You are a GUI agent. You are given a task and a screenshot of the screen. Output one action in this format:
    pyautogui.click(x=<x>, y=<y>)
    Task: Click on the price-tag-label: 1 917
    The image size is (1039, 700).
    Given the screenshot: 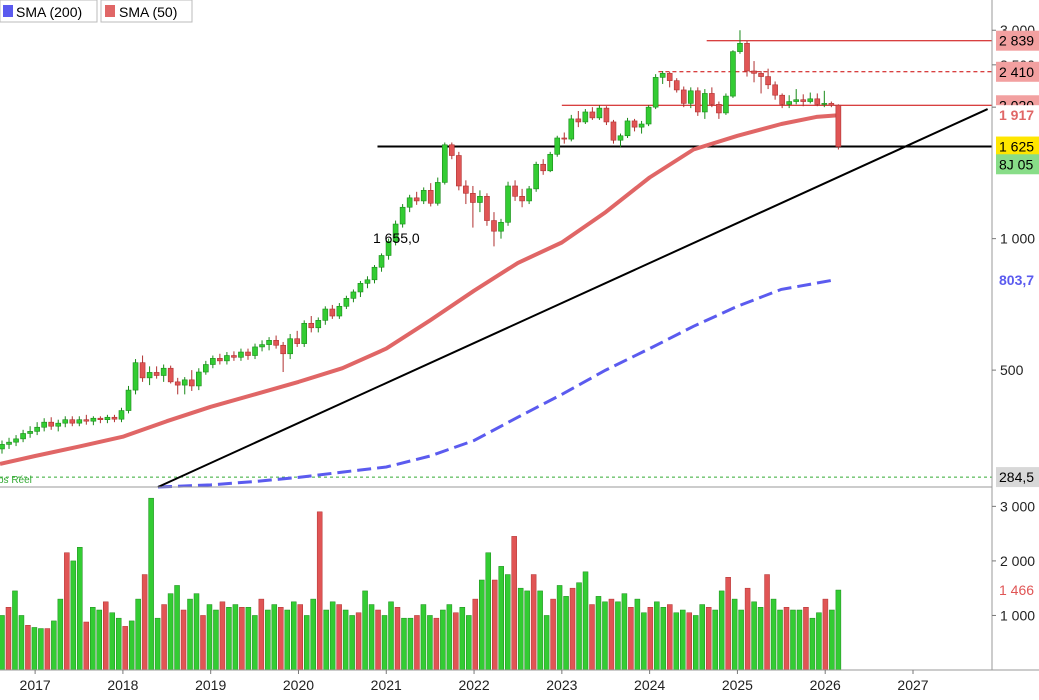 What is the action you would take?
    pyautogui.click(x=1016, y=115)
    